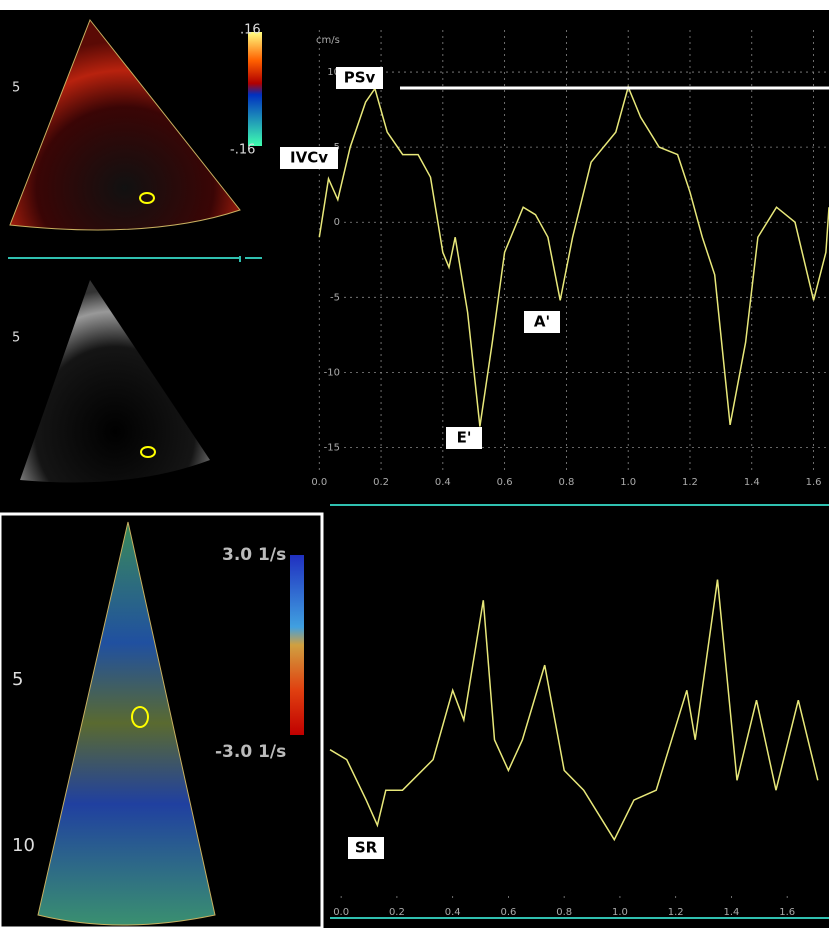 The width and height of the screenshot is (829, 928). I want to click on y-tick-label: 0, so click(337, 222).